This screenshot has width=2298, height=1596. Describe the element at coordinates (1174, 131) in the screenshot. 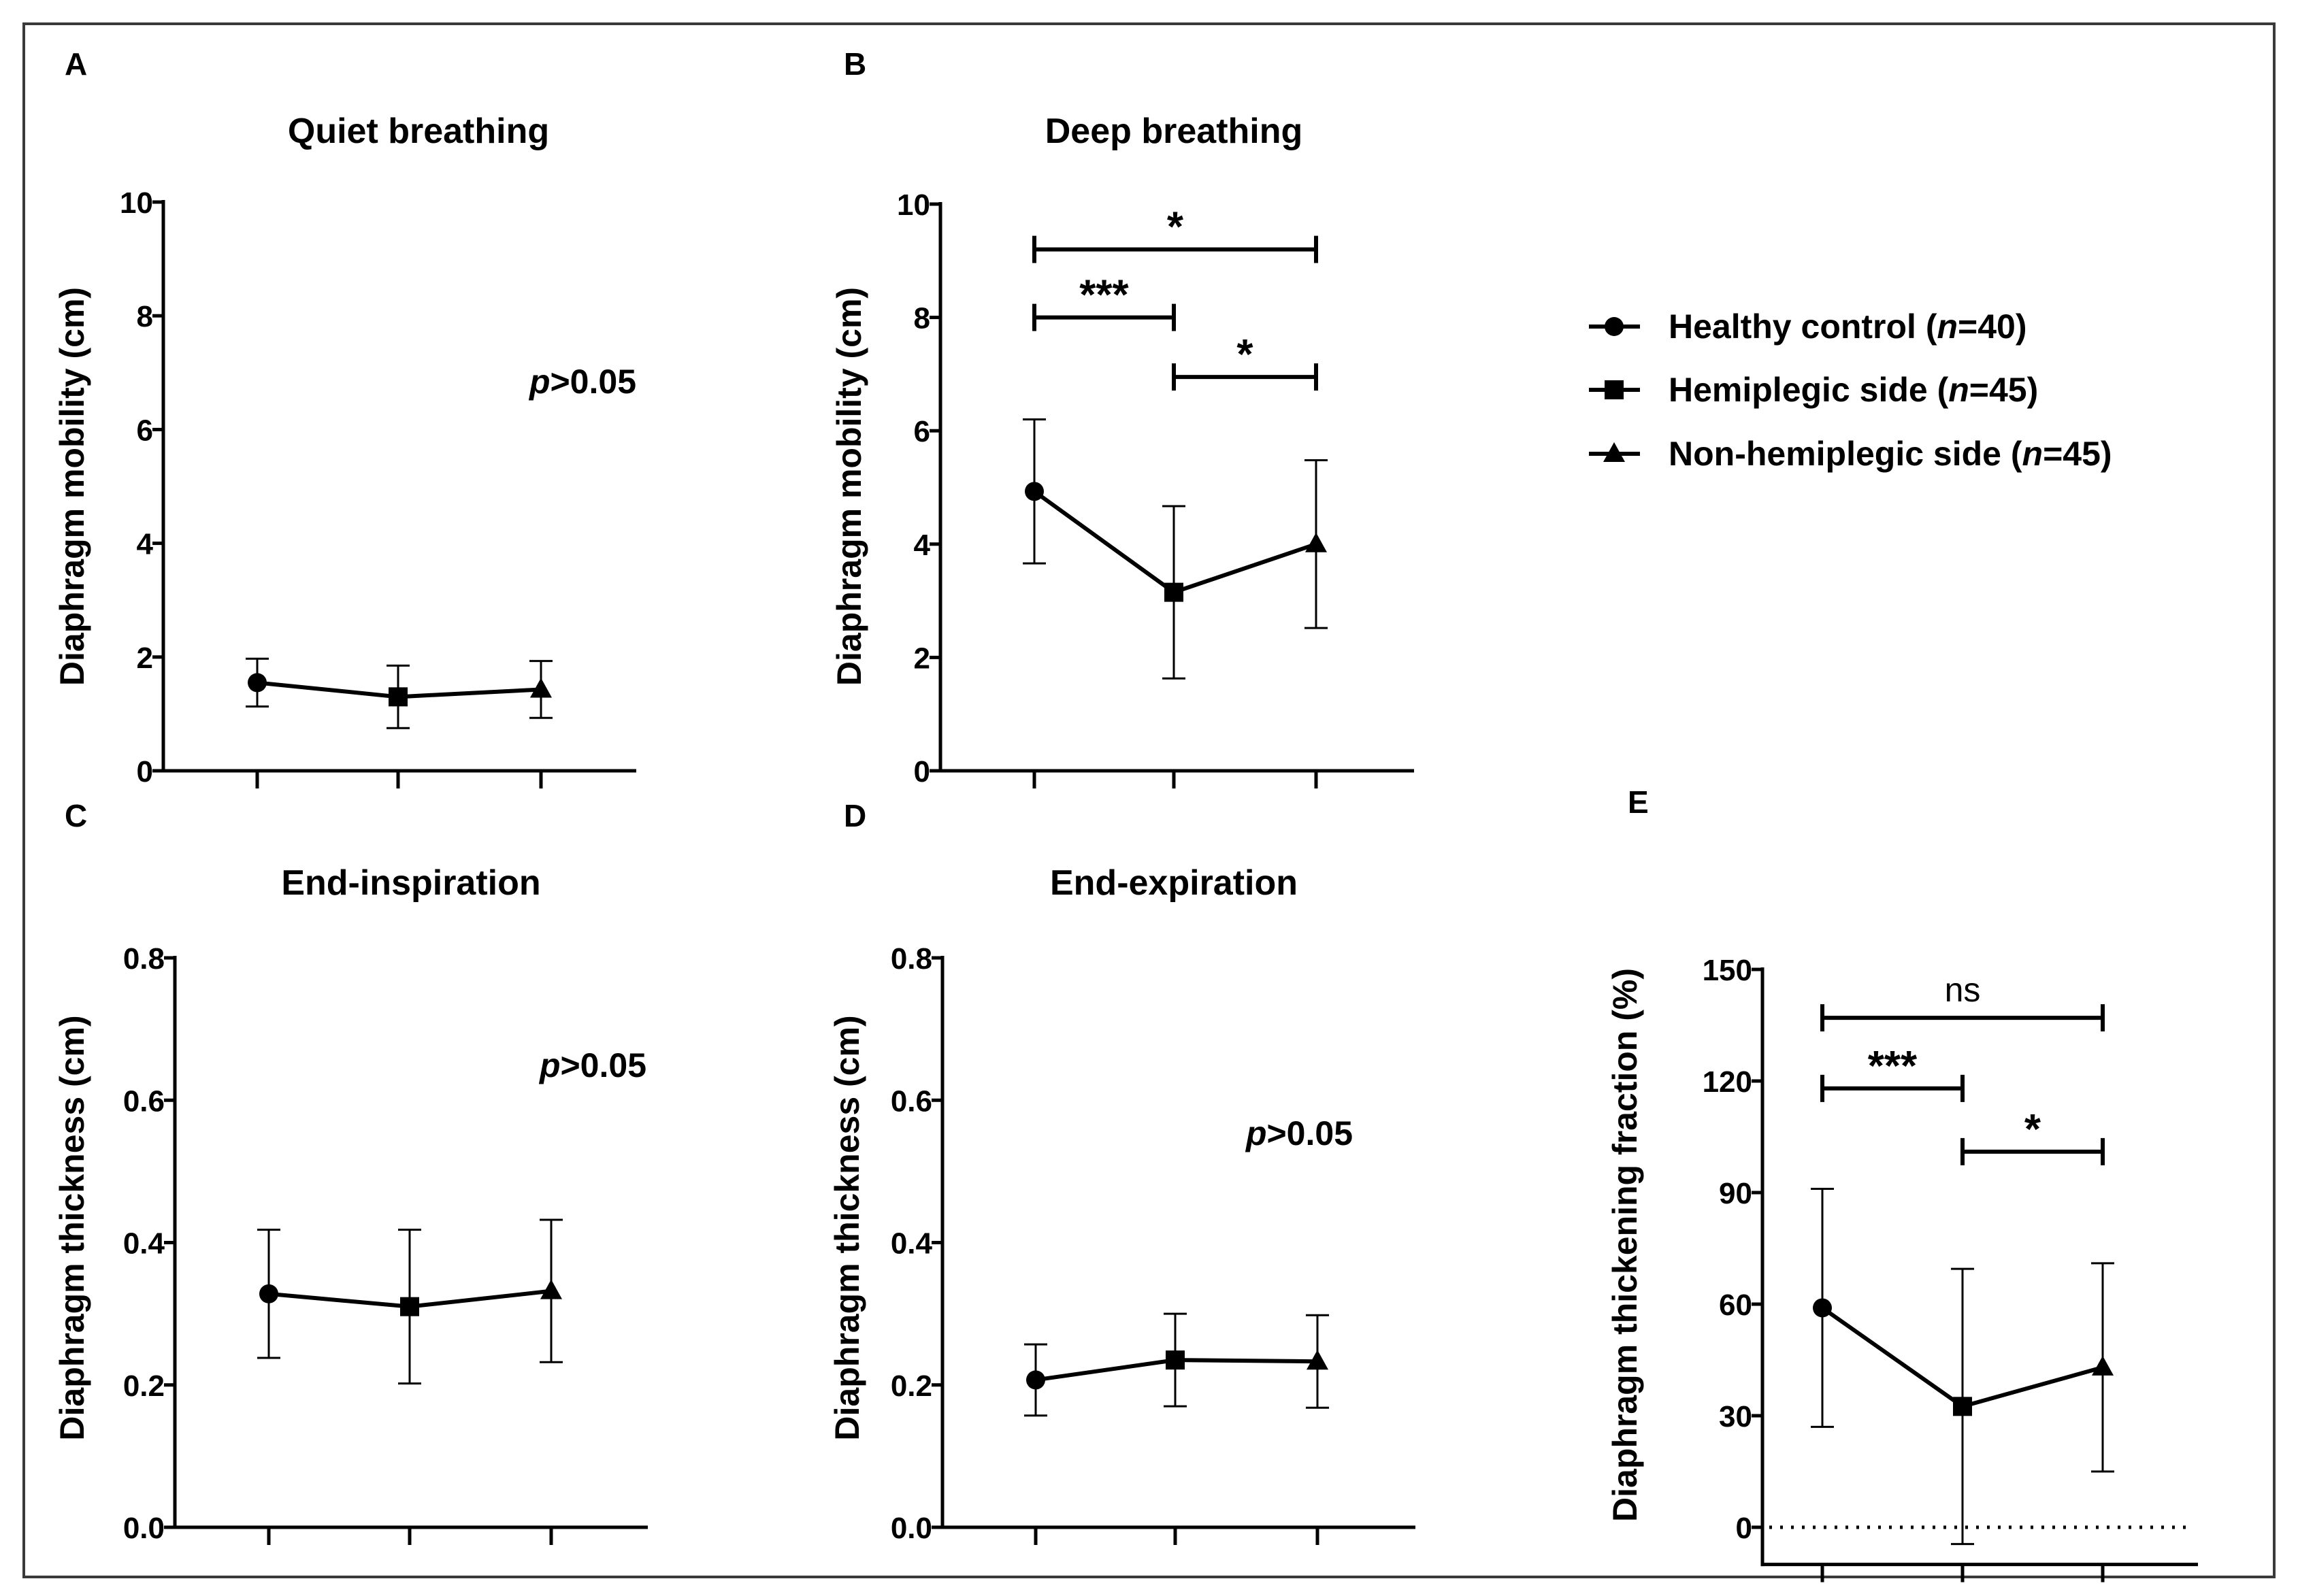

I see `chart-title: Deep breathing` at that location.